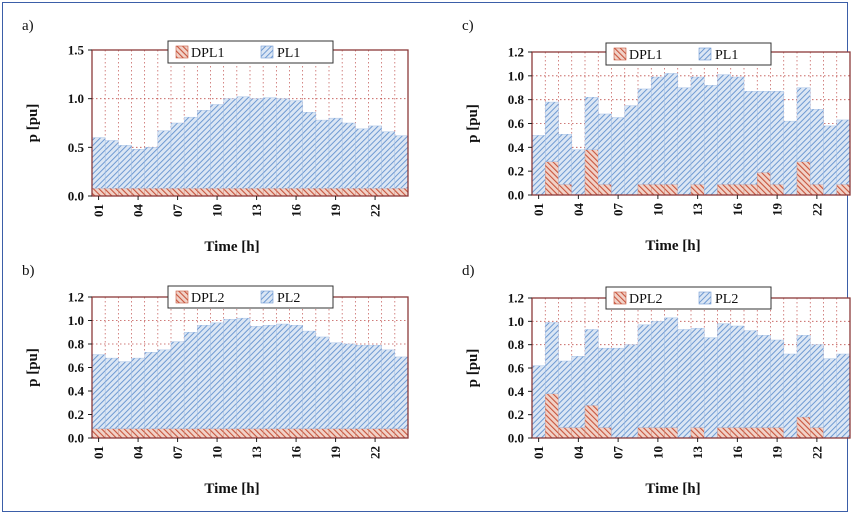  Describe the element at coordinates (516, 99) in the screenshot. I see `y-tick-label: 0.8` at that location.